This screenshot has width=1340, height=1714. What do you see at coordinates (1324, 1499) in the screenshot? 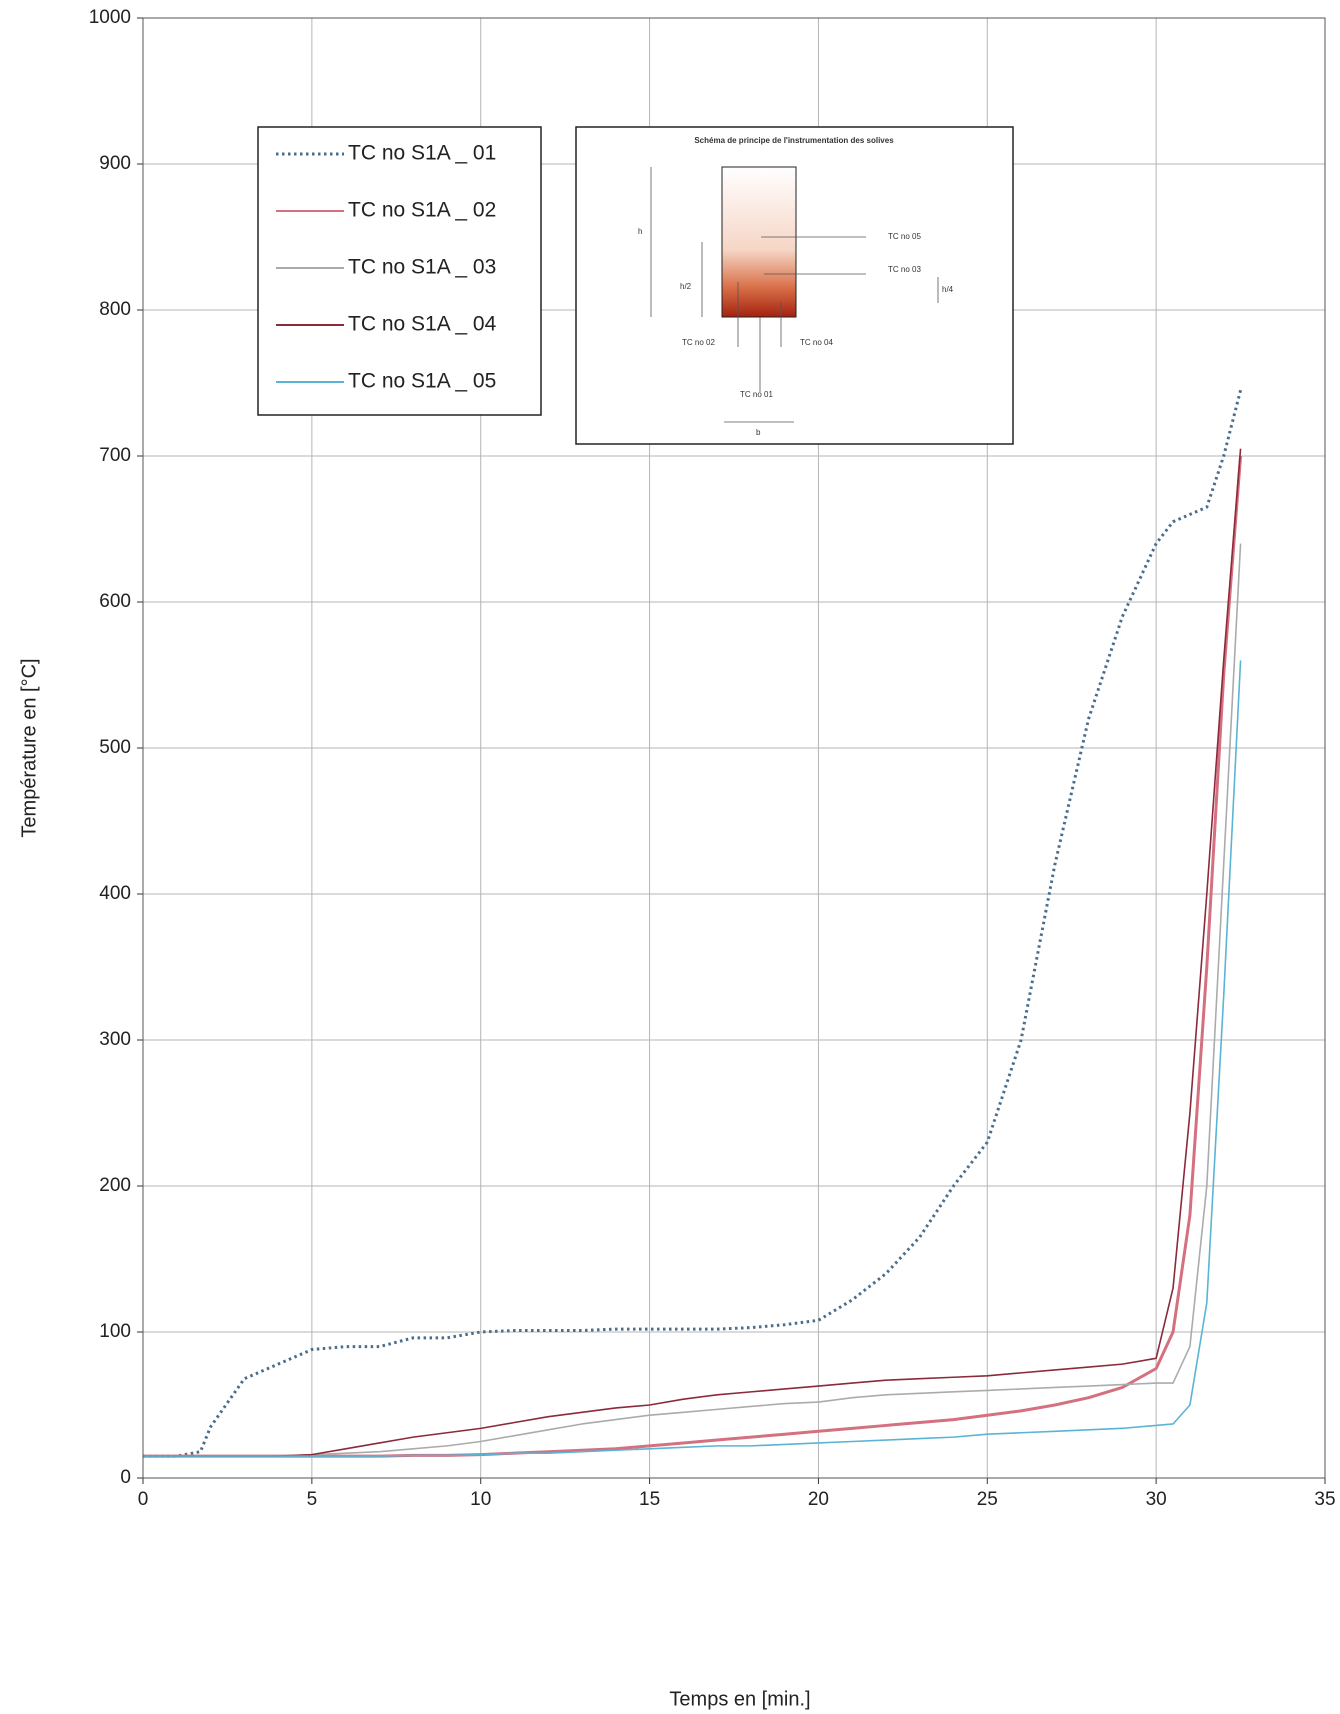
I see `x-tick-label: 35` at bounding box center [1324, 1499].